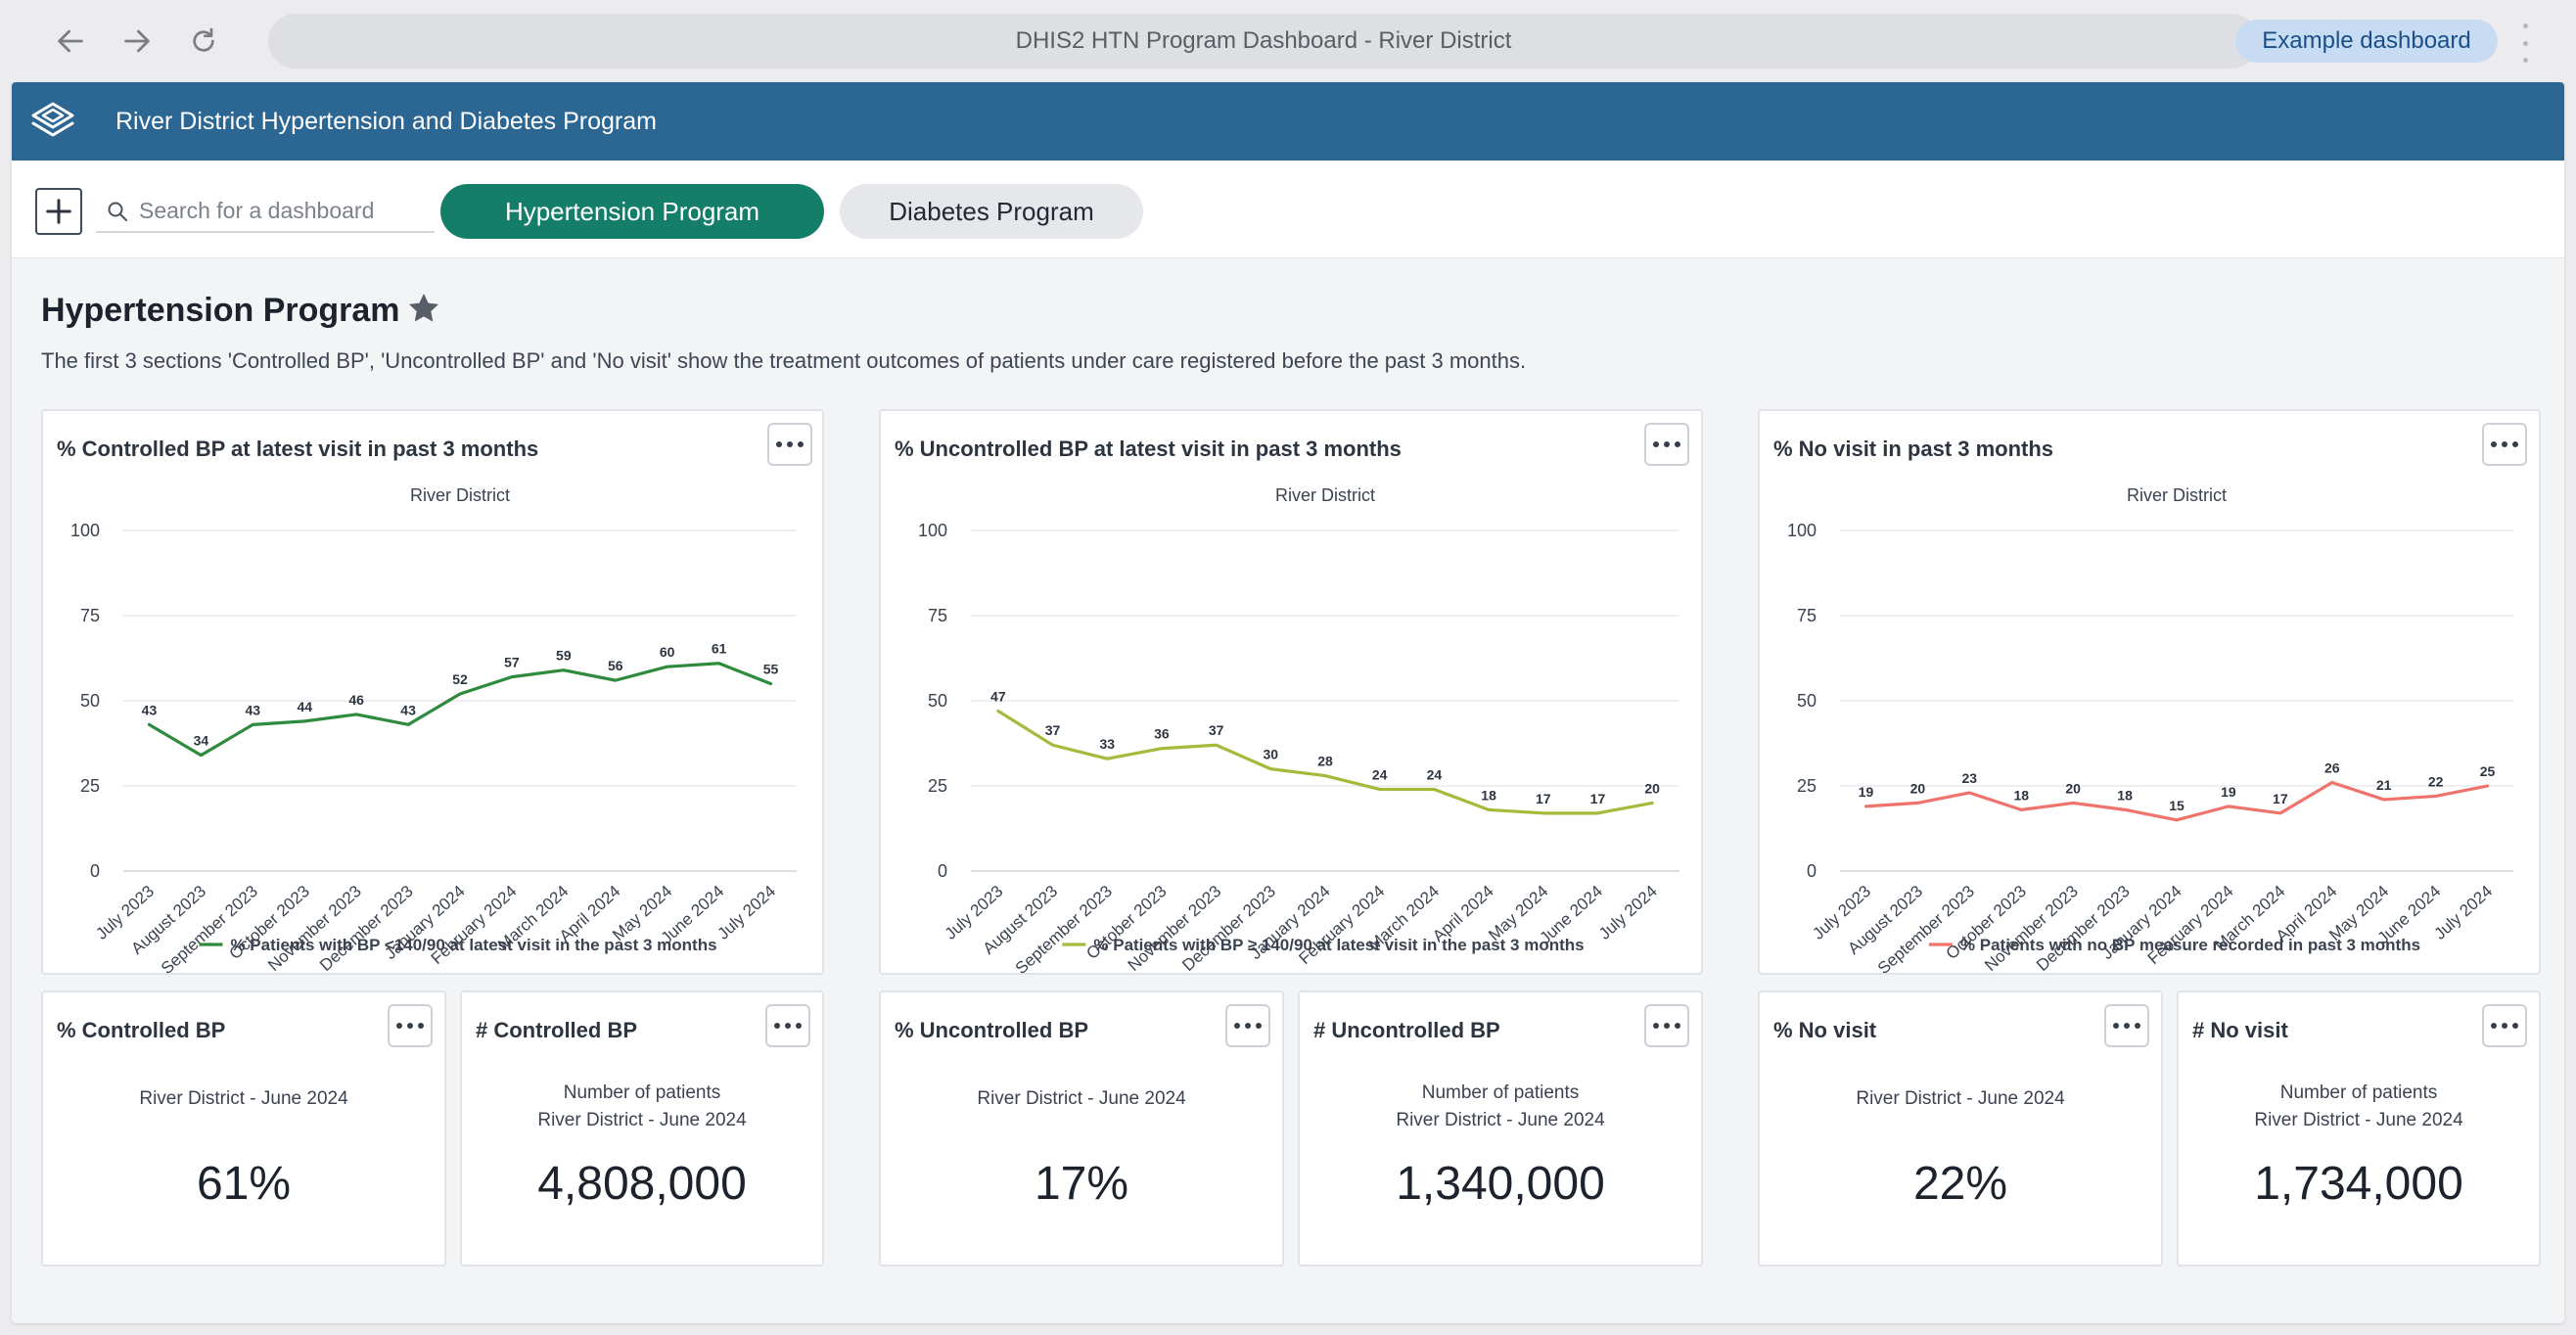  What do you see at coordinates (2525, 43) in the screenshot?
I see `browser-menu-icon` at bounding box center [2525, 43].